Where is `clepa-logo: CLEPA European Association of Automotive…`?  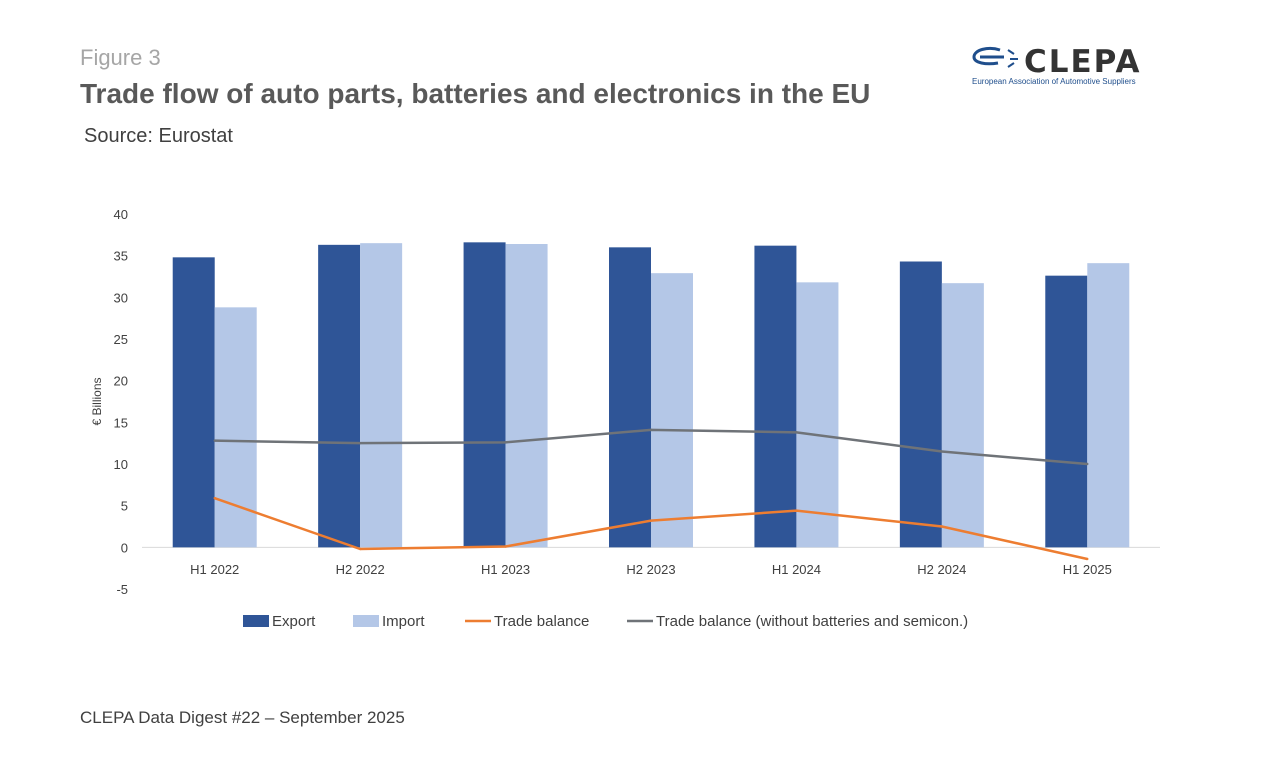 clepa-logo: CLEPA European Association of Automotive… is located at coordinates (1062, 67).